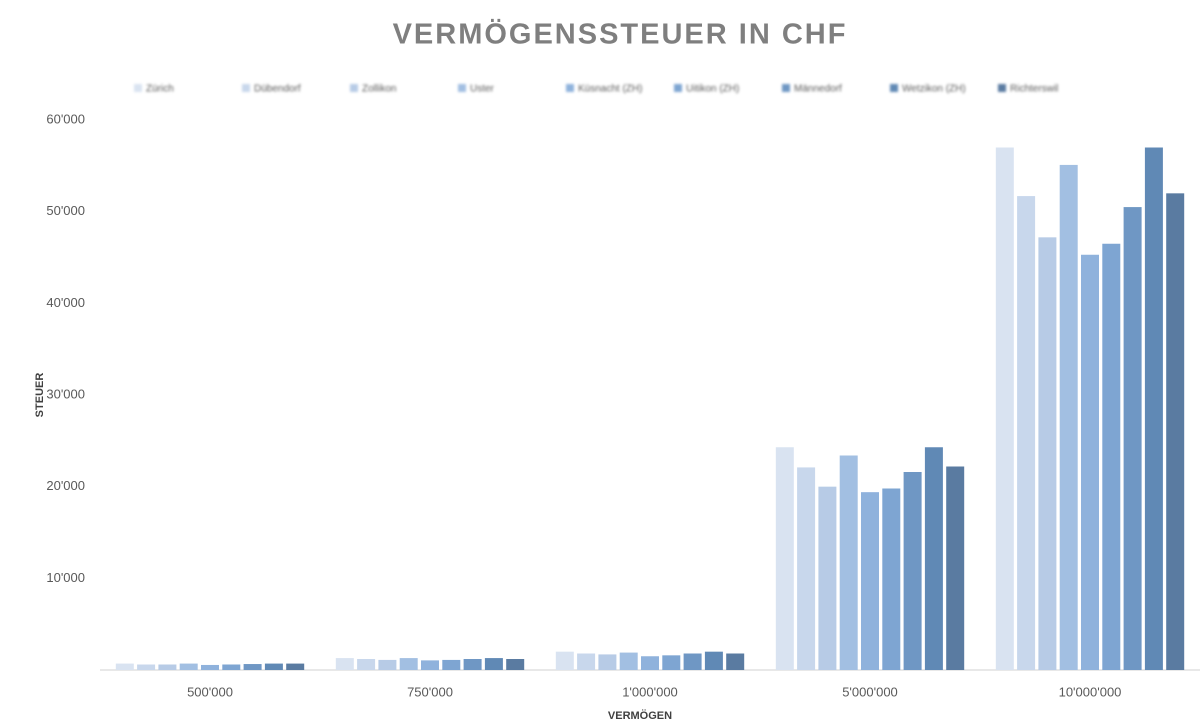 The width and height of the screenshot is (1201, 724). What do you see at coordinates (482, 89) in the screenshot?
I see `legend-label: Uster` at bounding box center [482, 89].